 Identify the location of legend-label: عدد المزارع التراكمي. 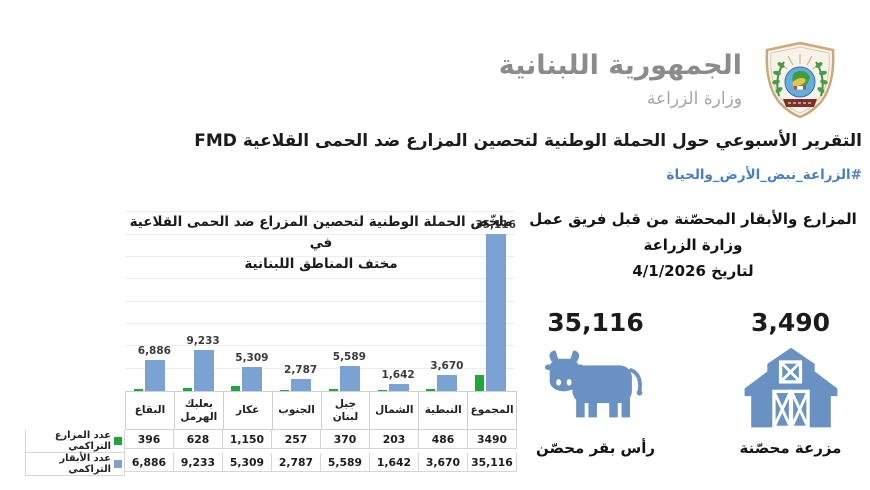
(75, 441).